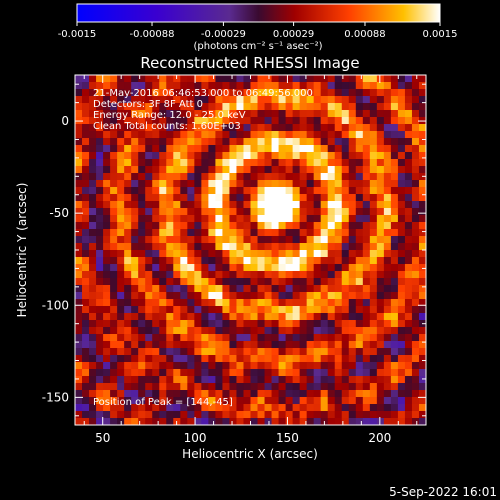  What do you see at coordinates (364, 34) in the screenshot?
I see `colorbar-tick-label: 0.00088` at bounding box center [364, 34].